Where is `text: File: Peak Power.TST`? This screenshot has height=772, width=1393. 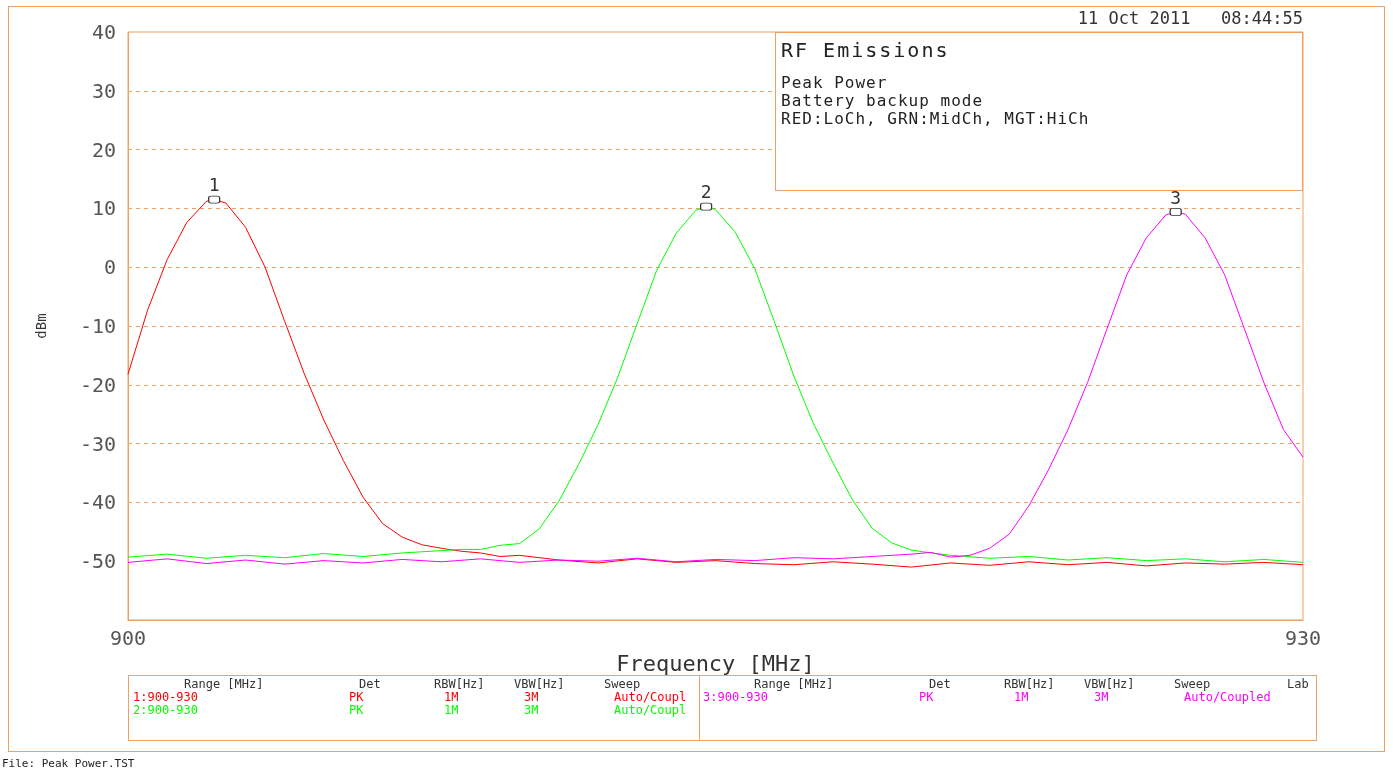 text: File: Peak Power.TST is located at coordinates (68, 763).